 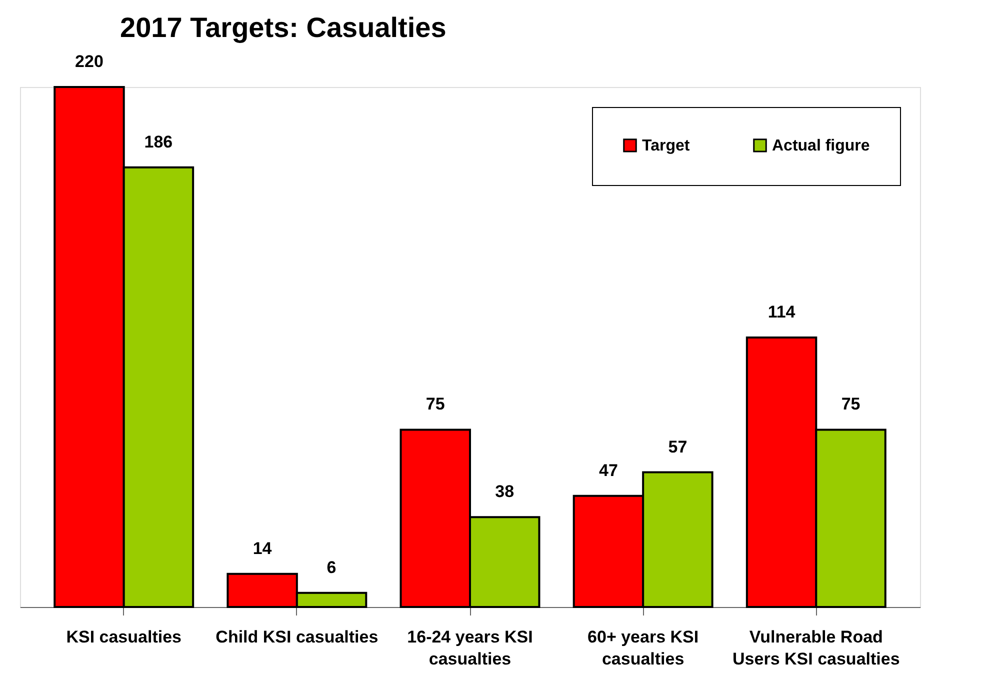 I want to click on data-label: 220, so click(x=89, y=61).